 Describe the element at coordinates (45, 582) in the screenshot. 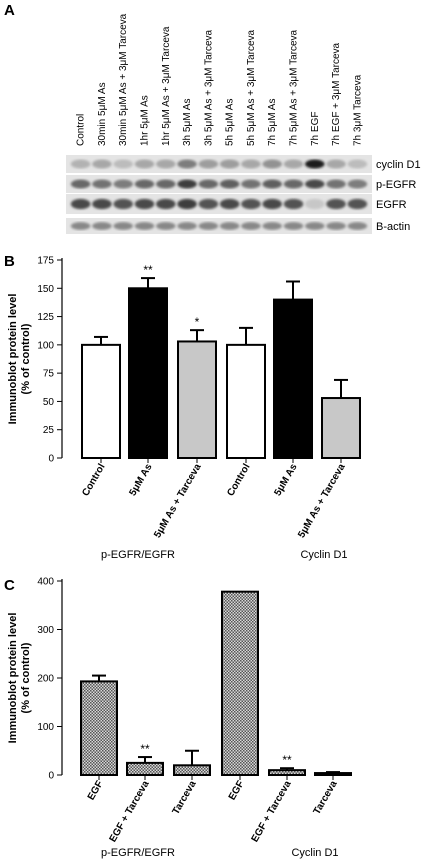

I see `y-tick-label: 400` at that location.